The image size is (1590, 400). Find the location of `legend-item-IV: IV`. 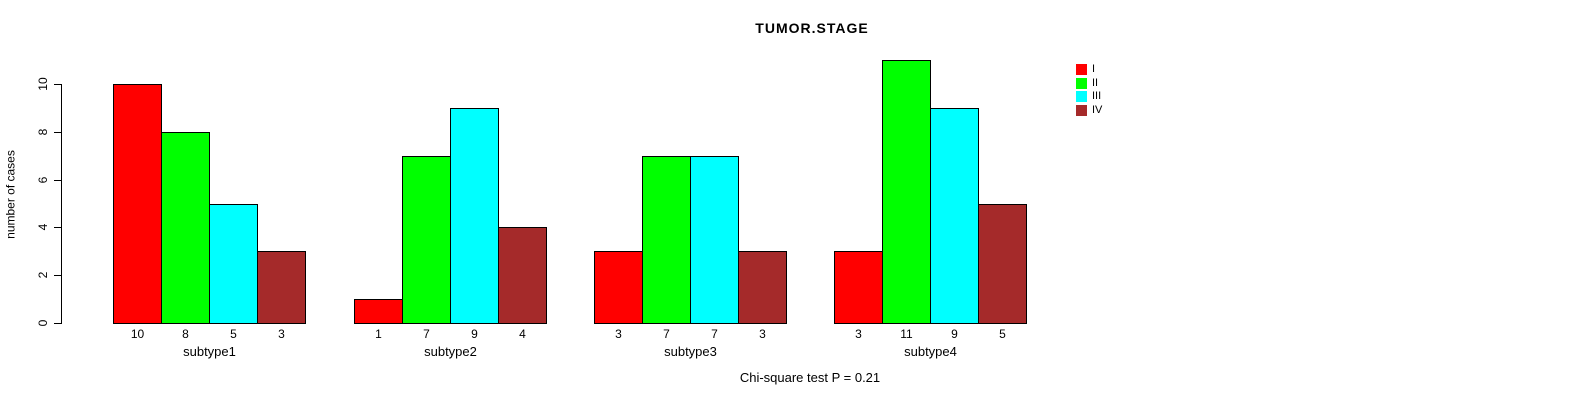

legend-item-IV: IV is located at coordinates (1089, 109).